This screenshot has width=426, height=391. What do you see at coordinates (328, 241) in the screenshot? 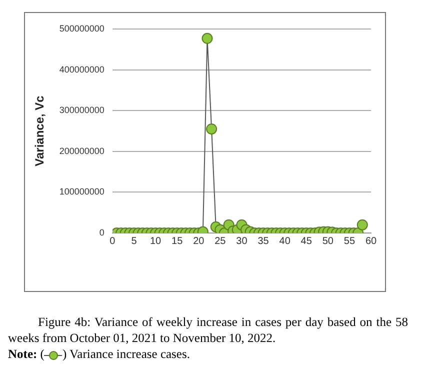
I see `x-tick-label: 50` at bounding box center [328, 241].